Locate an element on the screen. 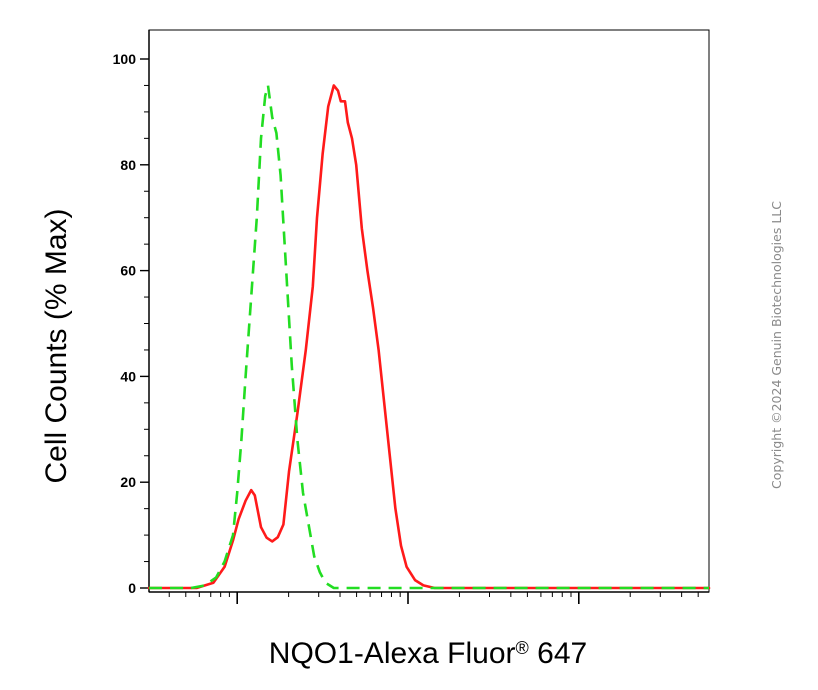 This screenshot has height=690, width=818. y-tick-label: 60 is located at coordinates (128, 271).